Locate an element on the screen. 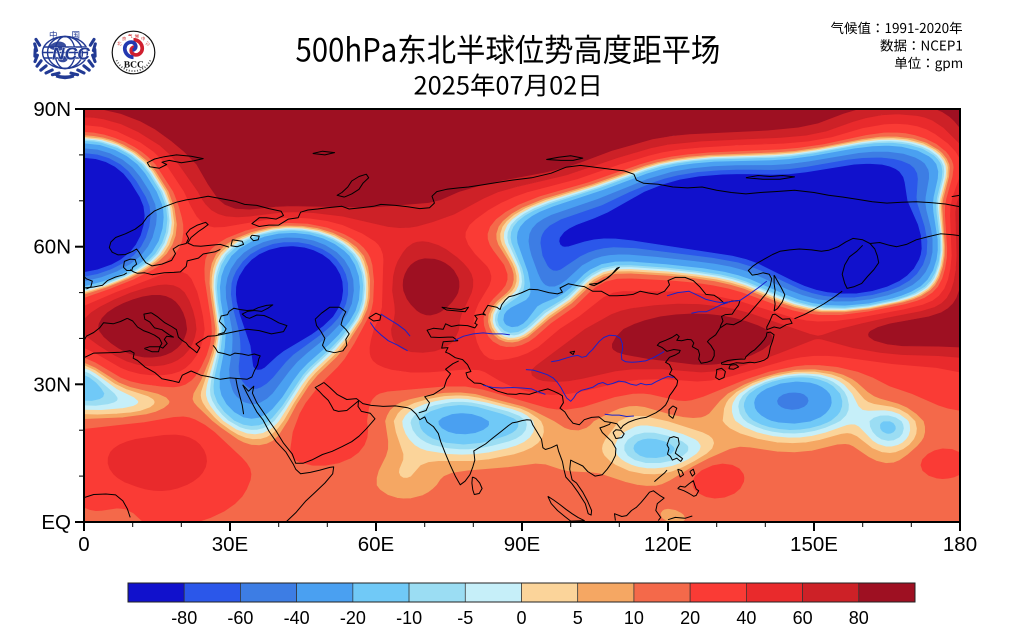  svg-text: 5 is located at coordinates (578, 618).